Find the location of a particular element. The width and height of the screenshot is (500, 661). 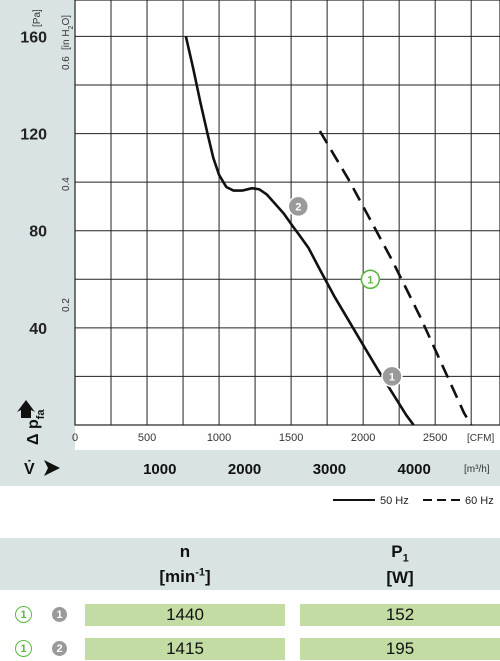

row-2-n-value: 1415 is located at coordinates (185, 649).